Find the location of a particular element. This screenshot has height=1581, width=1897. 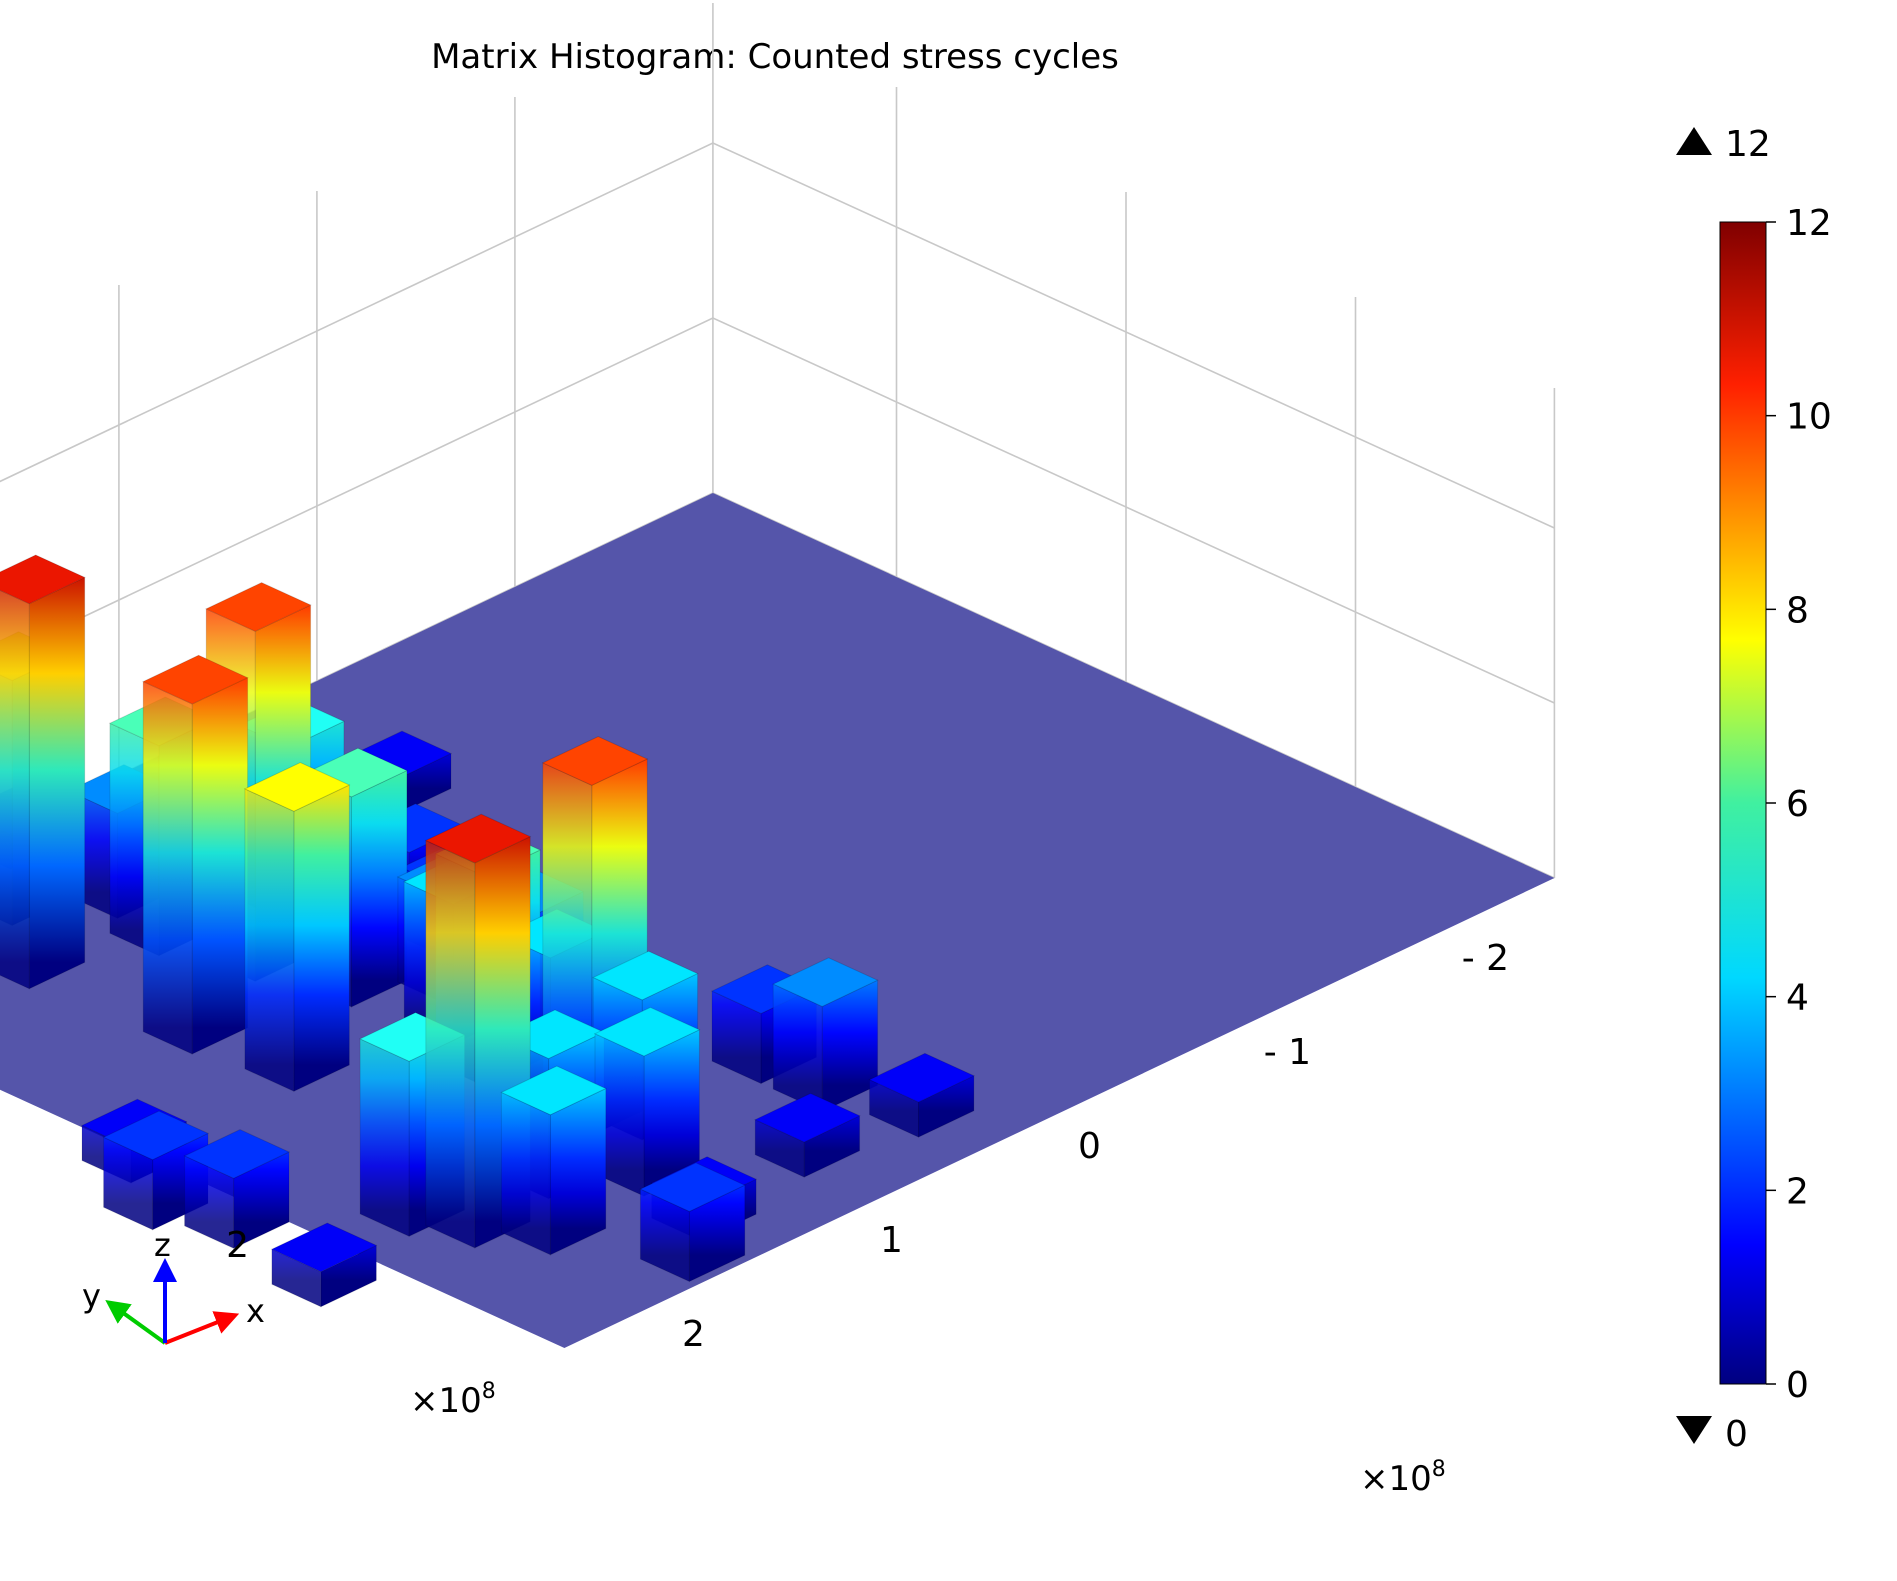

colorbar-min-triangle is located at coordinates (1694, 1430).